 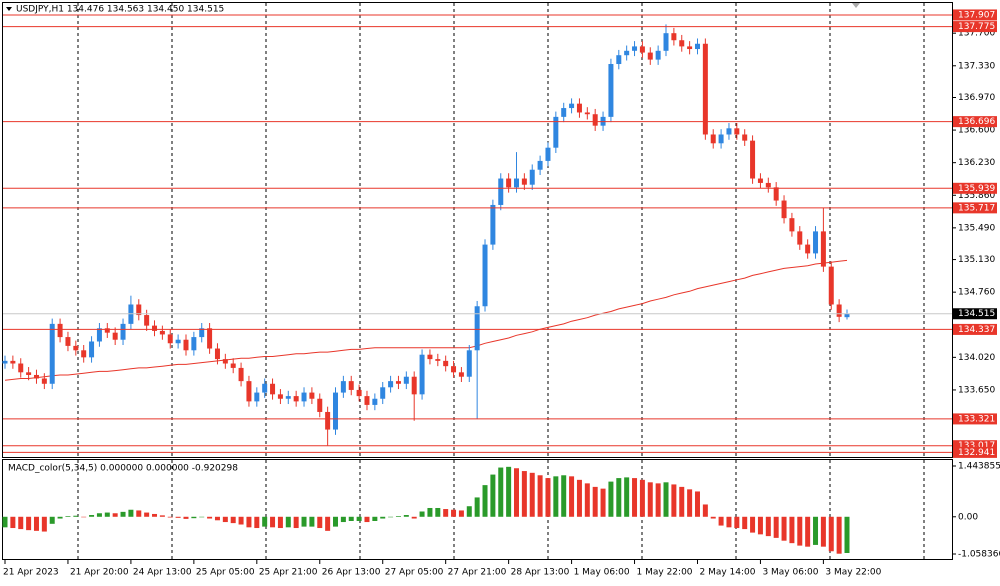 I want to click on menu-arrow, so click(x=9, y=9).